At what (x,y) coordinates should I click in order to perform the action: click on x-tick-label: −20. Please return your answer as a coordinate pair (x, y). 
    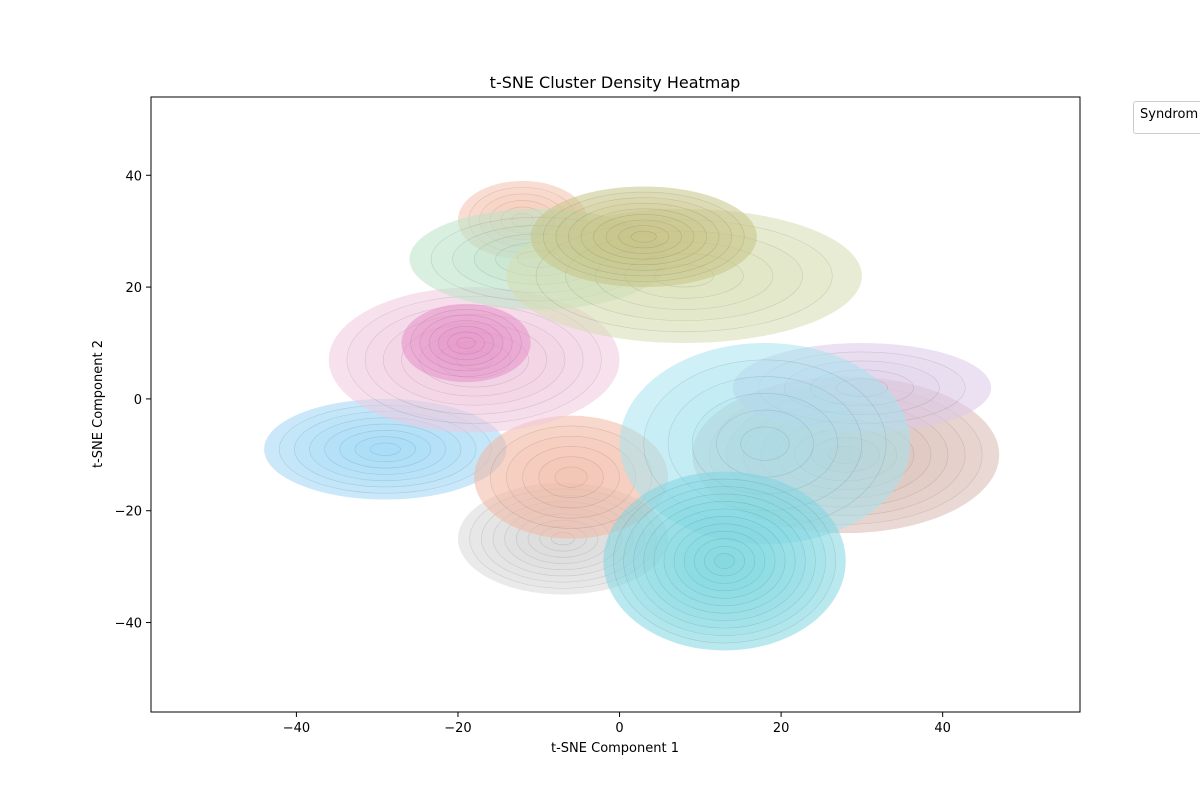
    Looking at the image, I should click on (457, 728).